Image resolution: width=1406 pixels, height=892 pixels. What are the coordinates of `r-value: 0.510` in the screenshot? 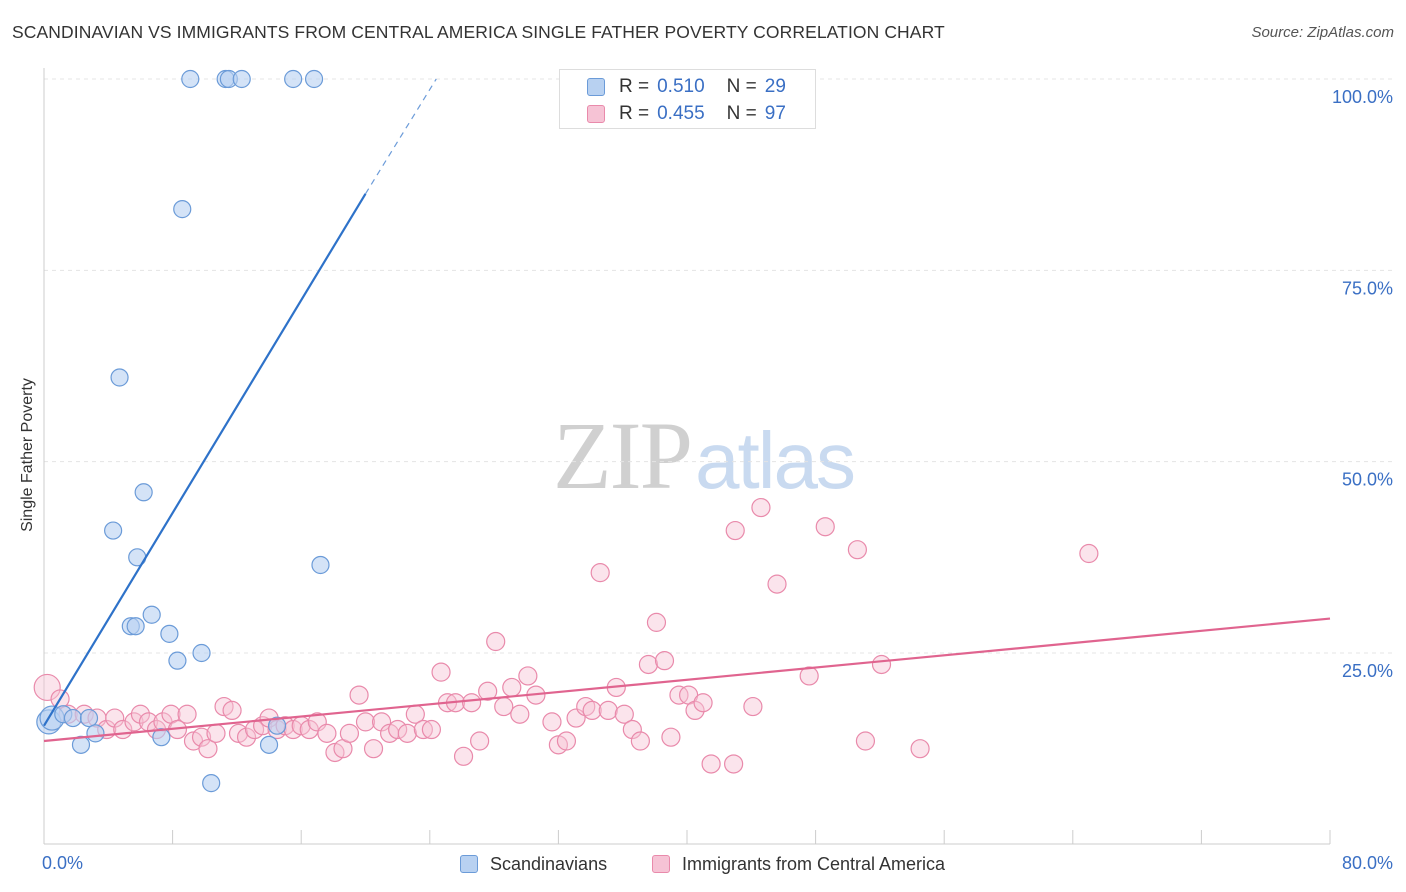 It's located at (681, 86).